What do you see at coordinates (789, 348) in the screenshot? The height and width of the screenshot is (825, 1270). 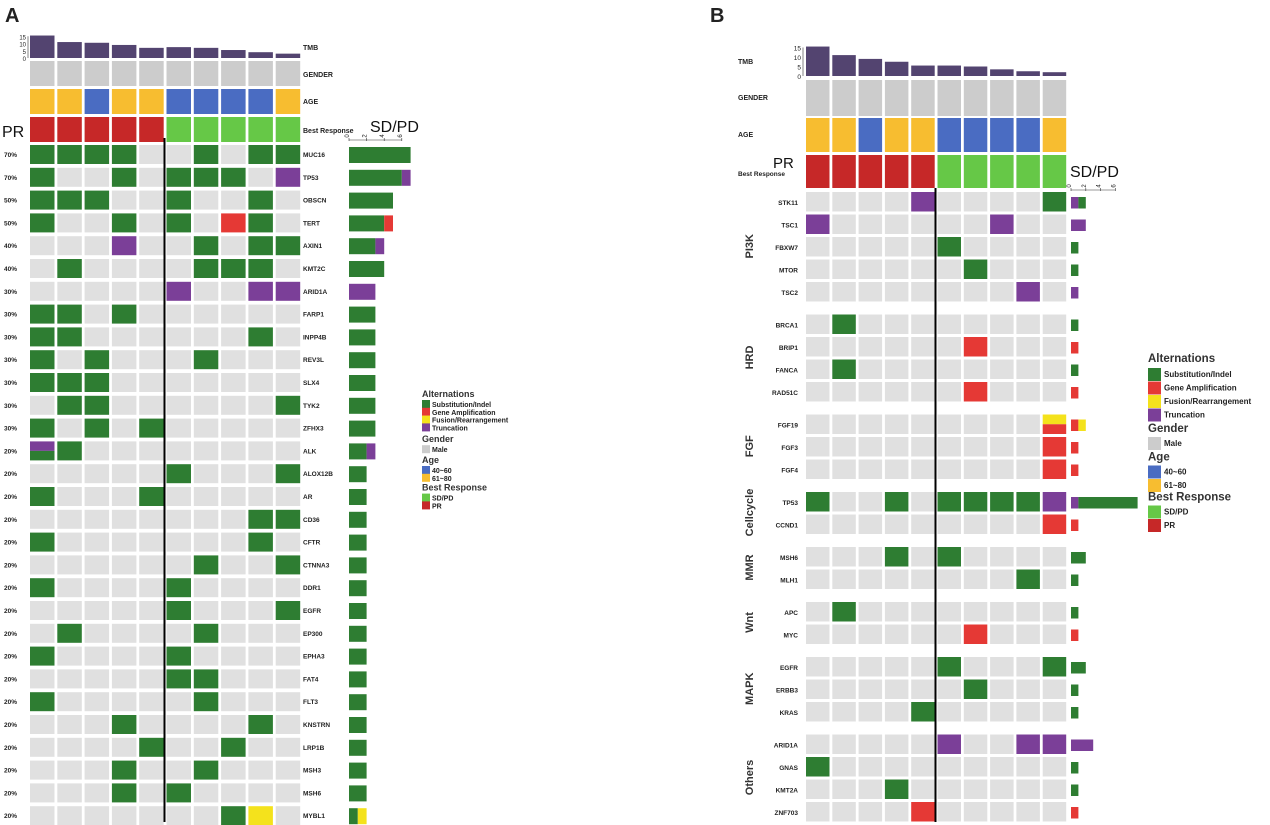 I see `gene-label: BRIP1` at bounding box center [789, 348].